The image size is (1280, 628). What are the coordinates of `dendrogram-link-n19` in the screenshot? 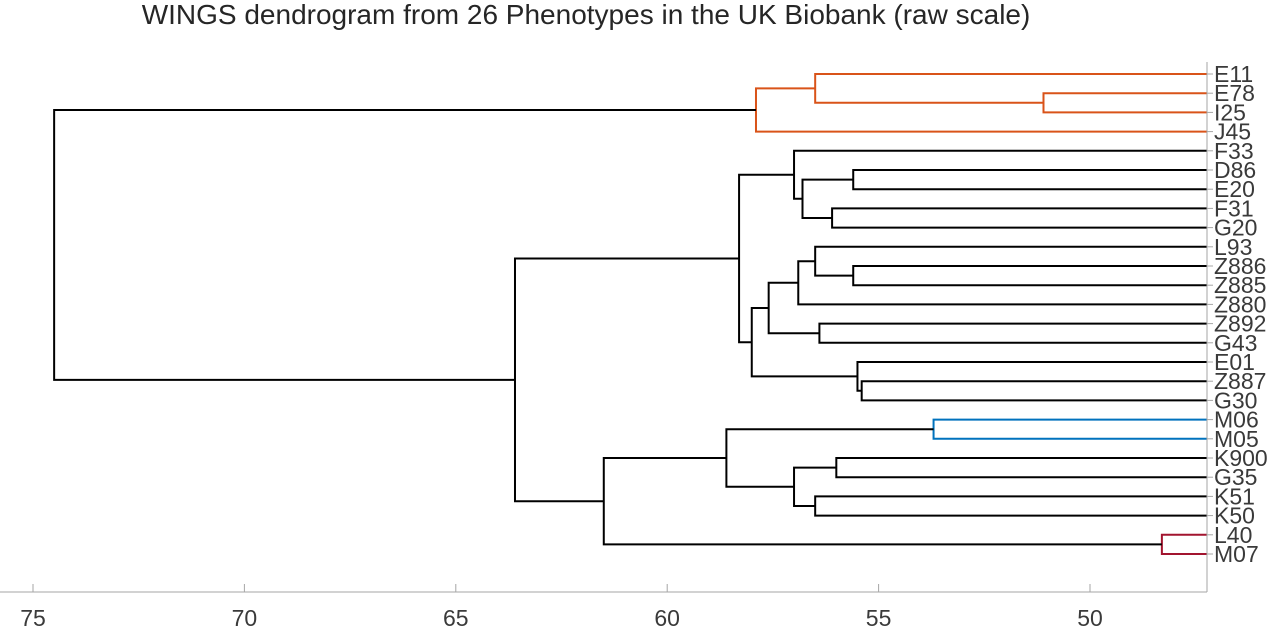 It's located at (1010, 506).